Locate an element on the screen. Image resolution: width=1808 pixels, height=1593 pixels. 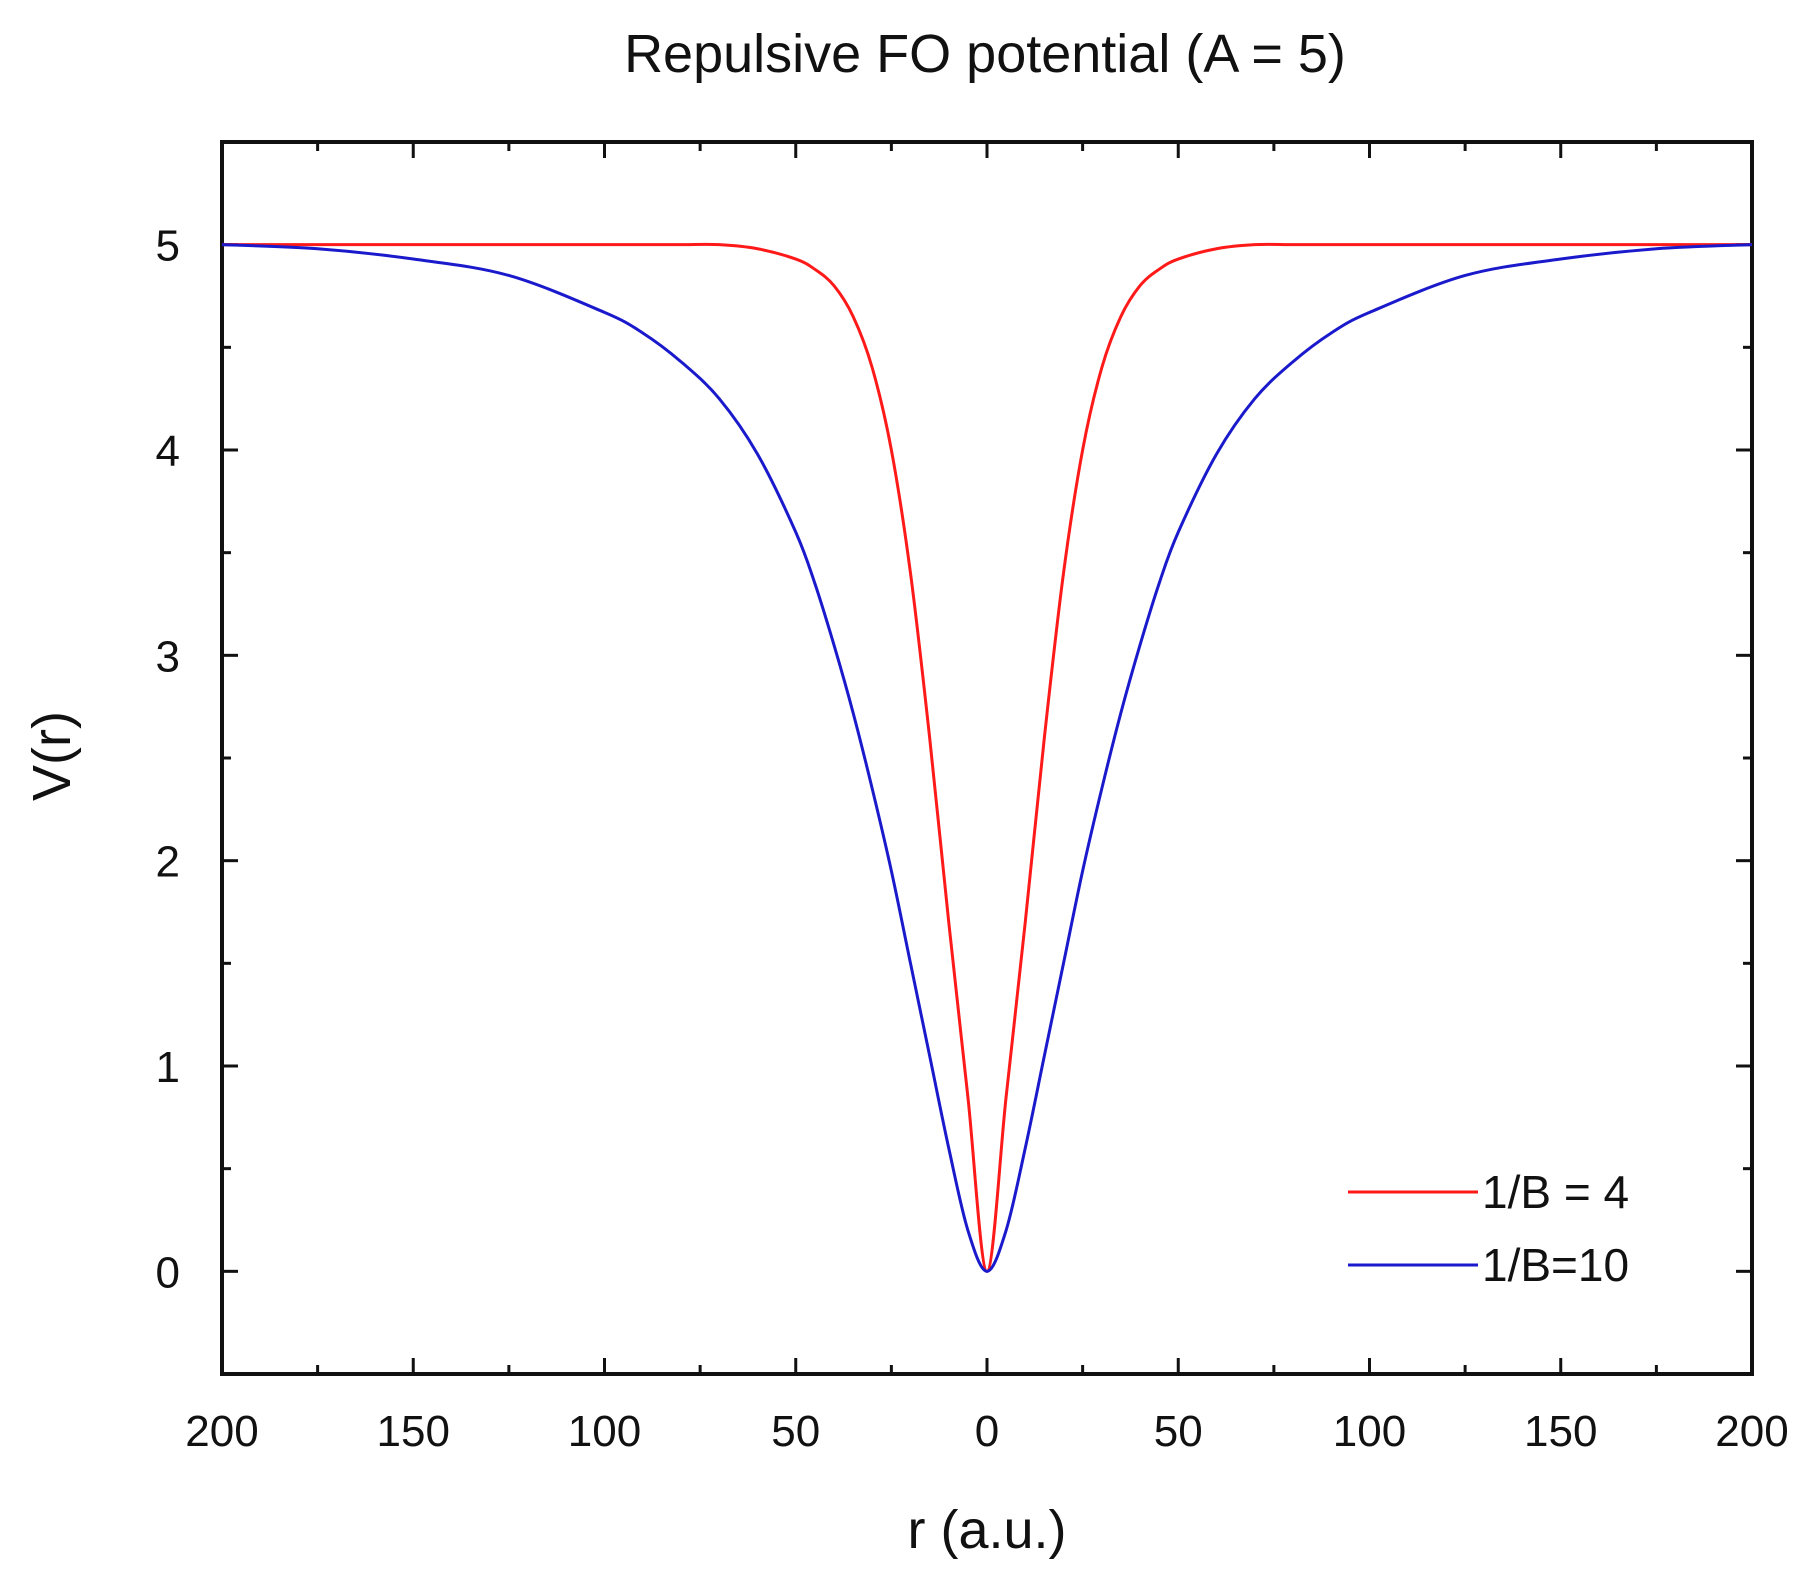
x-tick-labels: 200 150 100 50 0 50 100 150 200 is located at coordinates (986, 1431).